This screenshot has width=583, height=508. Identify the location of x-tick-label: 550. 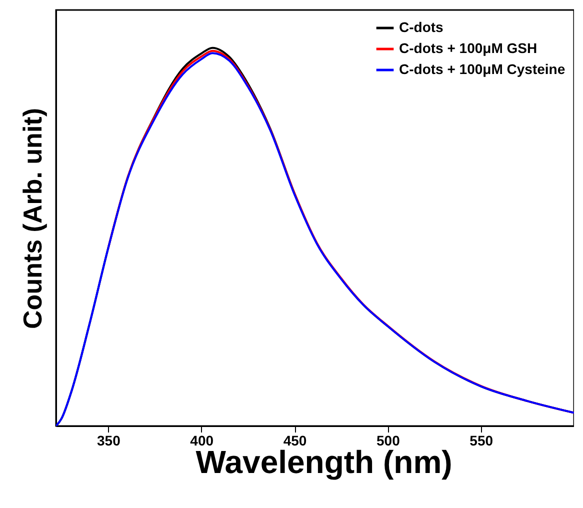
(482, 440).